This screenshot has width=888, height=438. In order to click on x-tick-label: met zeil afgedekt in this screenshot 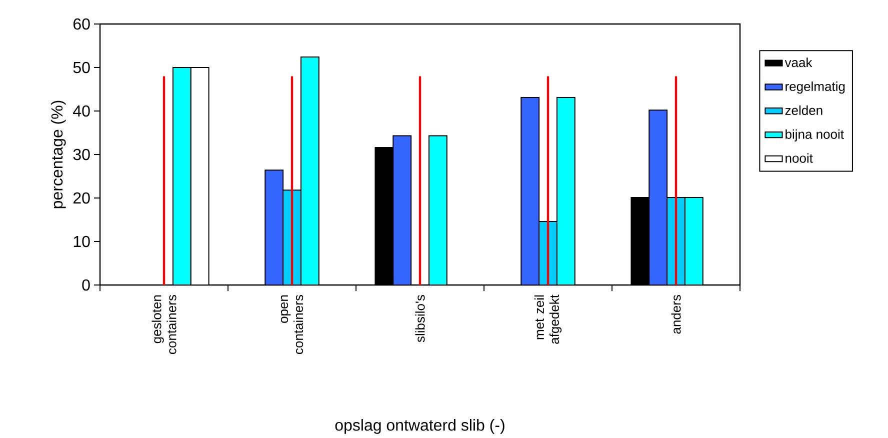, I will do `click(548, 319)`.